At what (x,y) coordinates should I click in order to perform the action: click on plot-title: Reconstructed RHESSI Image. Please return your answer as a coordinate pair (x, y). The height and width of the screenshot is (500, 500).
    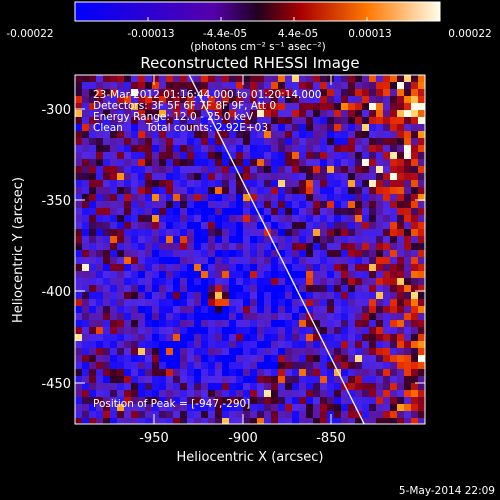
    Looking at the image, I should click on (249, 63).